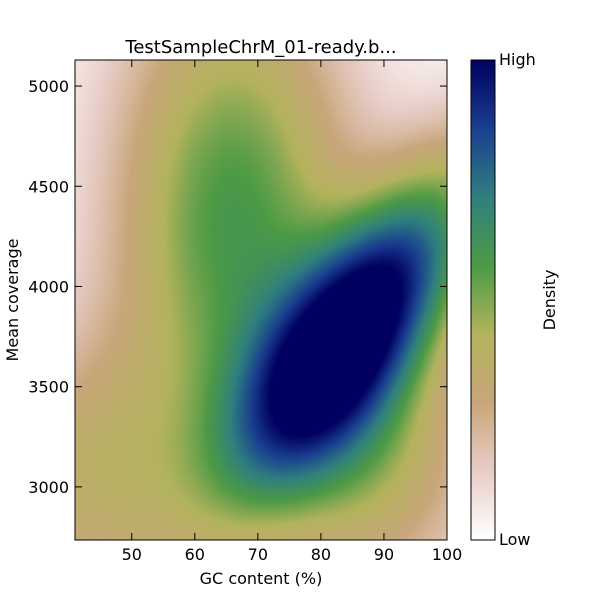  I want to click on x-tick-label: 80, so click(321, 554).